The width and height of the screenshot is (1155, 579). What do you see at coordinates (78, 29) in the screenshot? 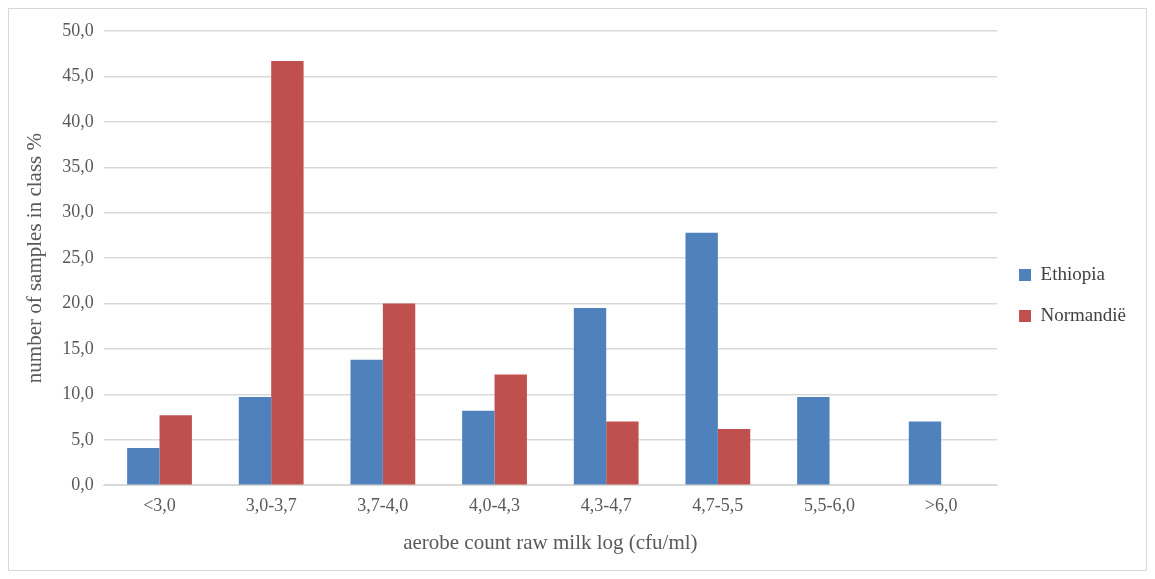
I see `y-tick-label: 50,0` at bounding box center [78, 29].